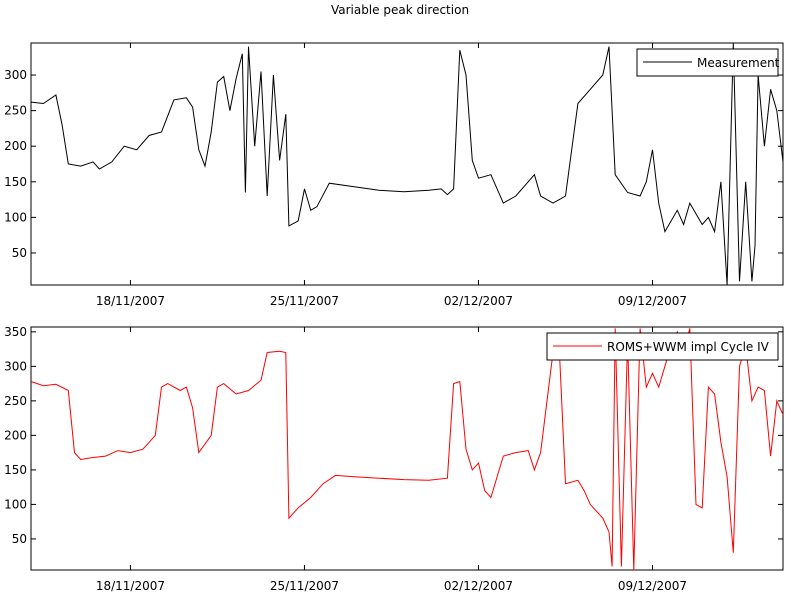  What do you see at coordinates (688, 347) in the screenshot?
I see `legend-label: ROMS+WWM impl Cycle IV` at bounding box center [688, 347].